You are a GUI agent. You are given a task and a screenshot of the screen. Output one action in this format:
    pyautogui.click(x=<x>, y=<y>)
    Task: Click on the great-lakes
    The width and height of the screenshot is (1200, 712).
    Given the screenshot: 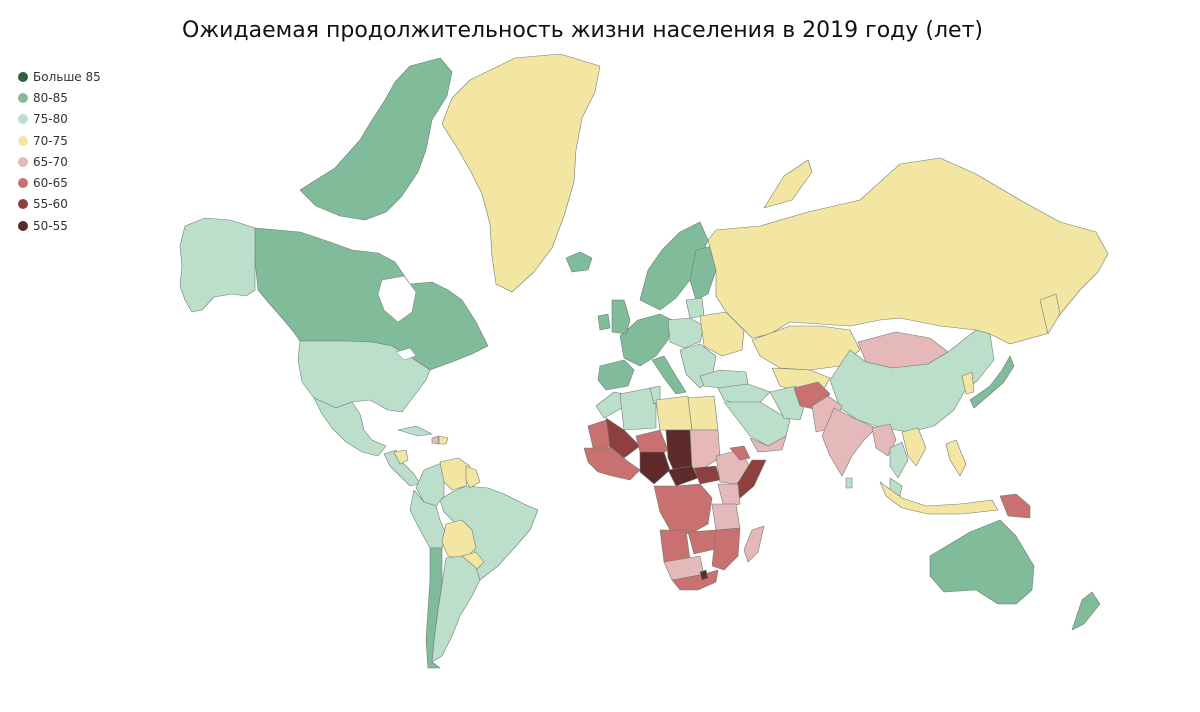 What is the action you would take?
    pyautogui.click(x=406, y=354)
    